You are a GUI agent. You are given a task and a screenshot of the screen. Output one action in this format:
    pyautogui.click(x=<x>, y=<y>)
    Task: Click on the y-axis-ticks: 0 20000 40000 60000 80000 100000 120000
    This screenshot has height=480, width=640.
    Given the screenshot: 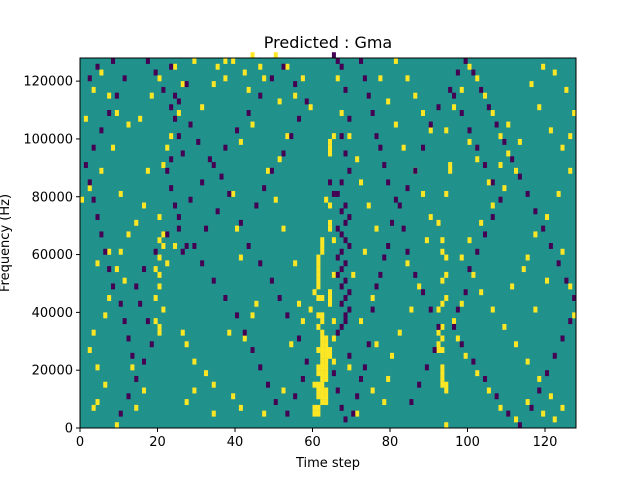 What is the action you would take?
    pyautogui.click(x=51, y=256)
    